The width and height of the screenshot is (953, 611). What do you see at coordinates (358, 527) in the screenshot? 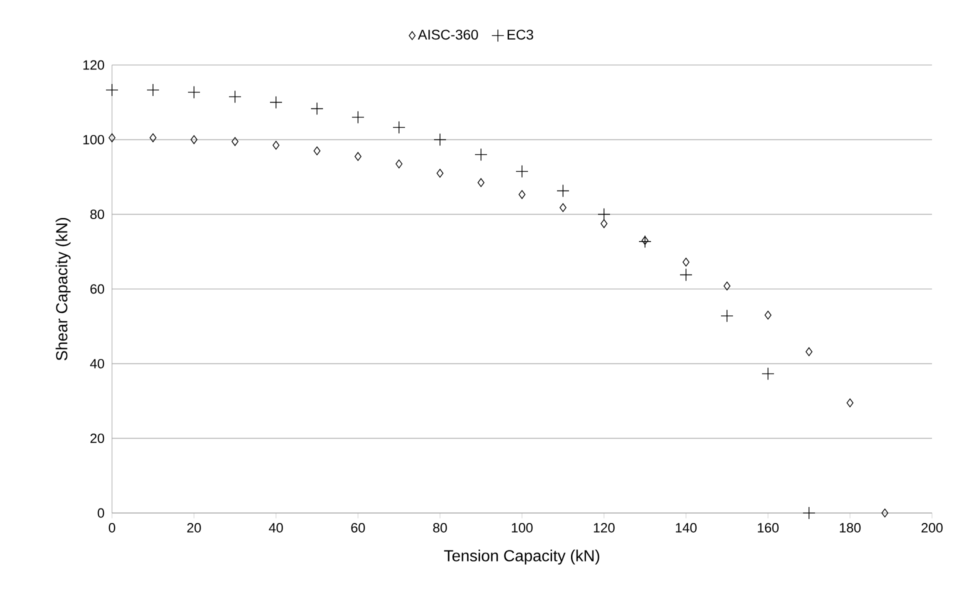
I see `x-tick-label: 60` at bounding box center [358, 527].